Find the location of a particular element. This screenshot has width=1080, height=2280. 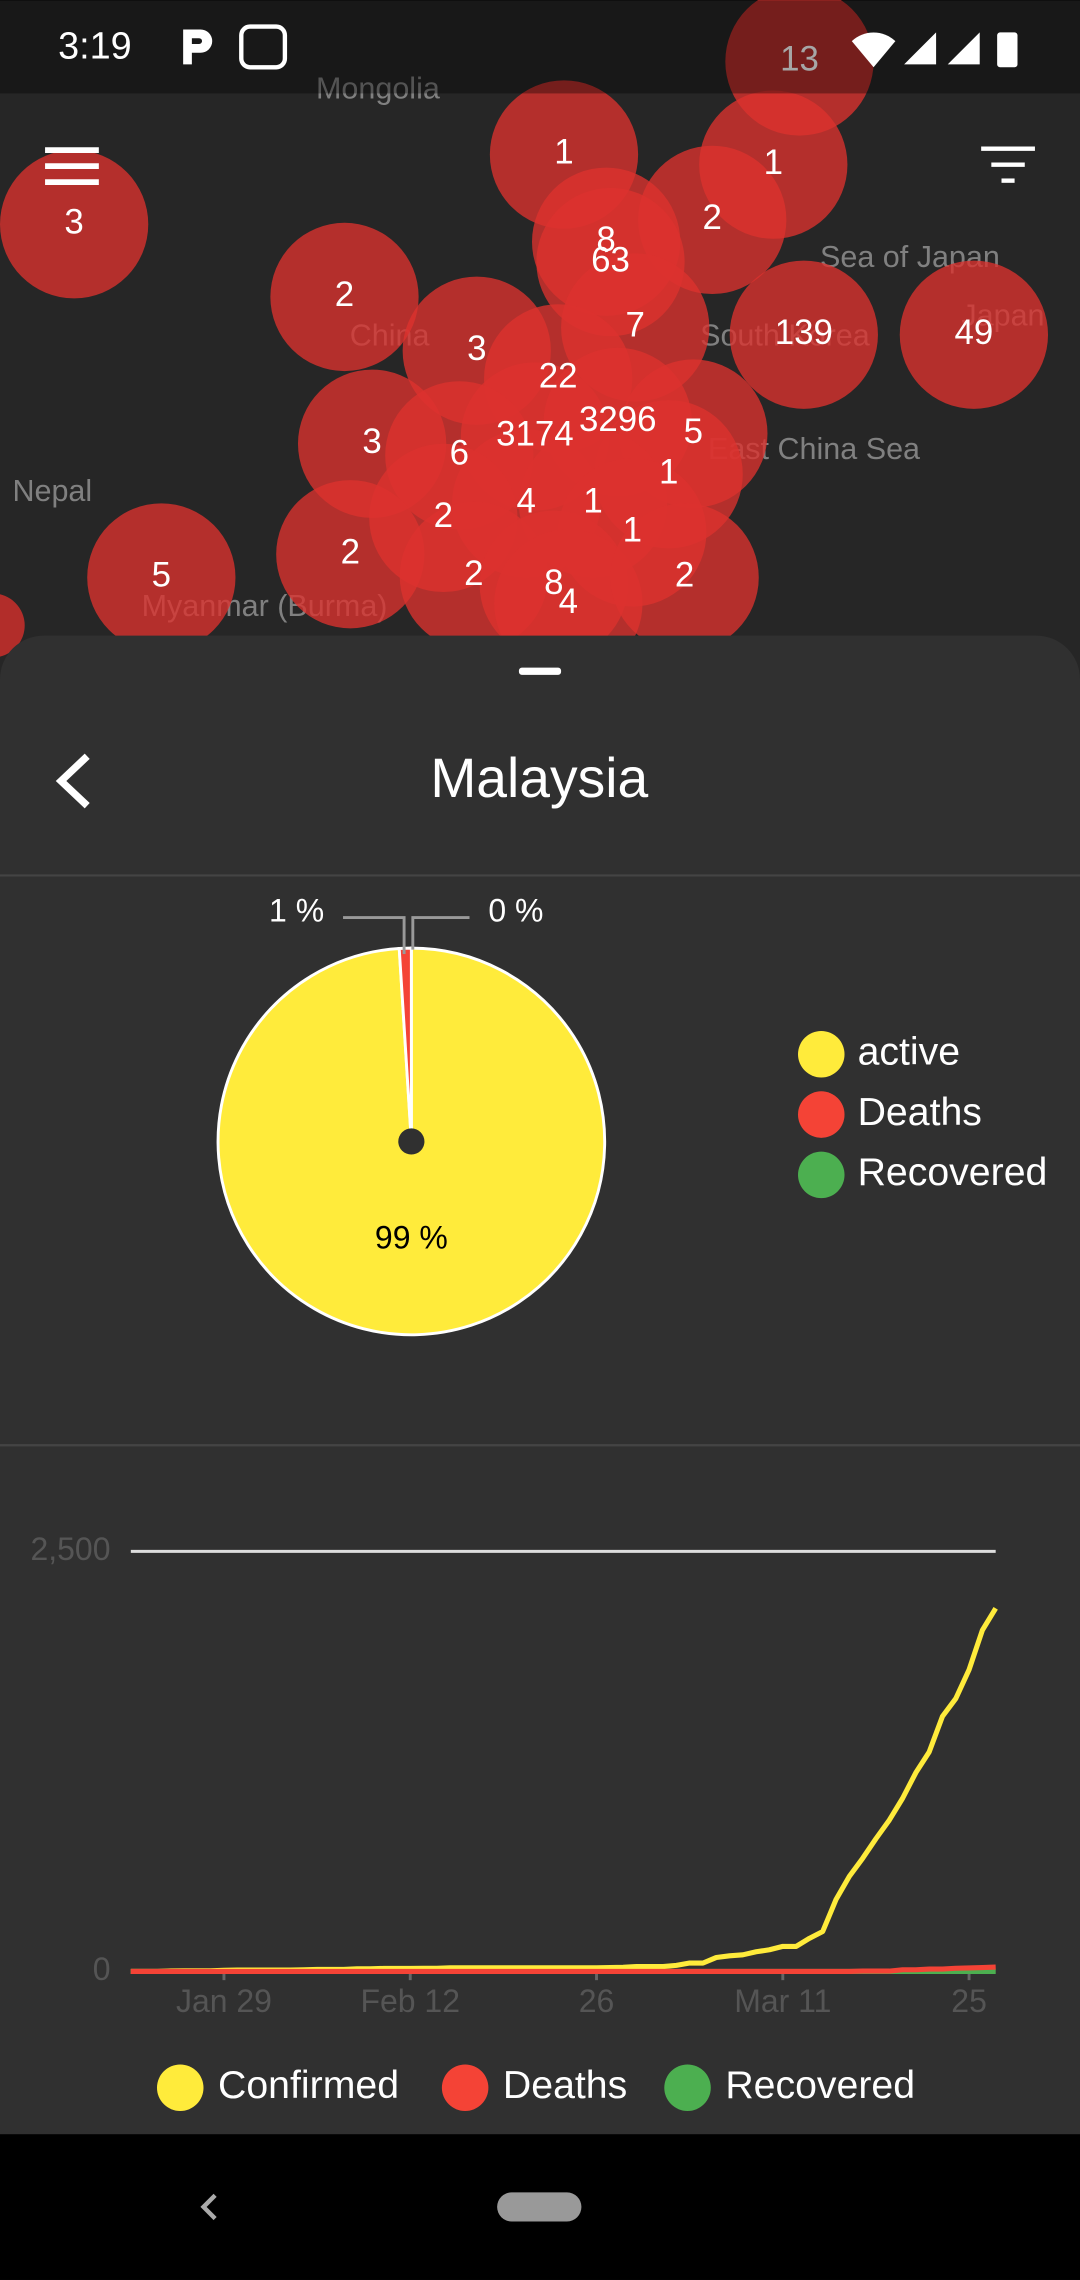

menu-button is located at coordinates (72, 166).